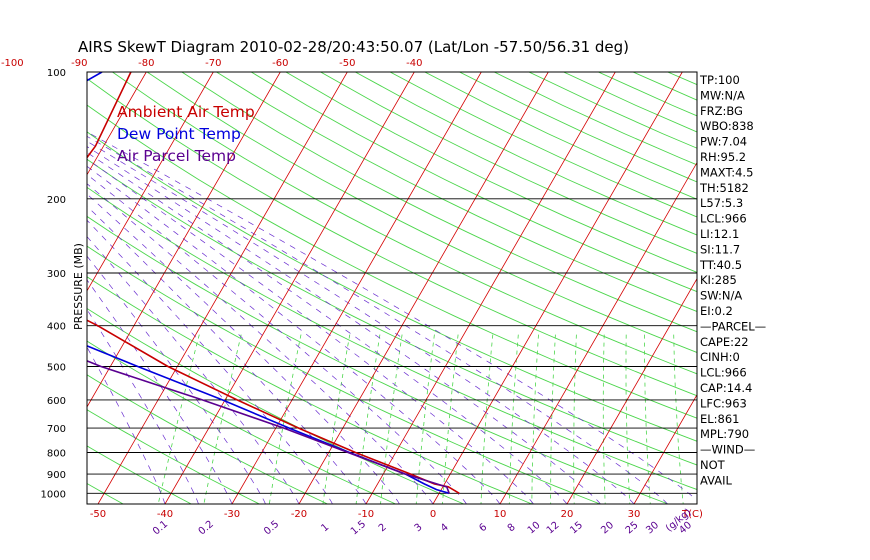  Describe the element at coordinates (733, 326) in the screenshot. I see `stability-index: —PARCEL—` at that location.